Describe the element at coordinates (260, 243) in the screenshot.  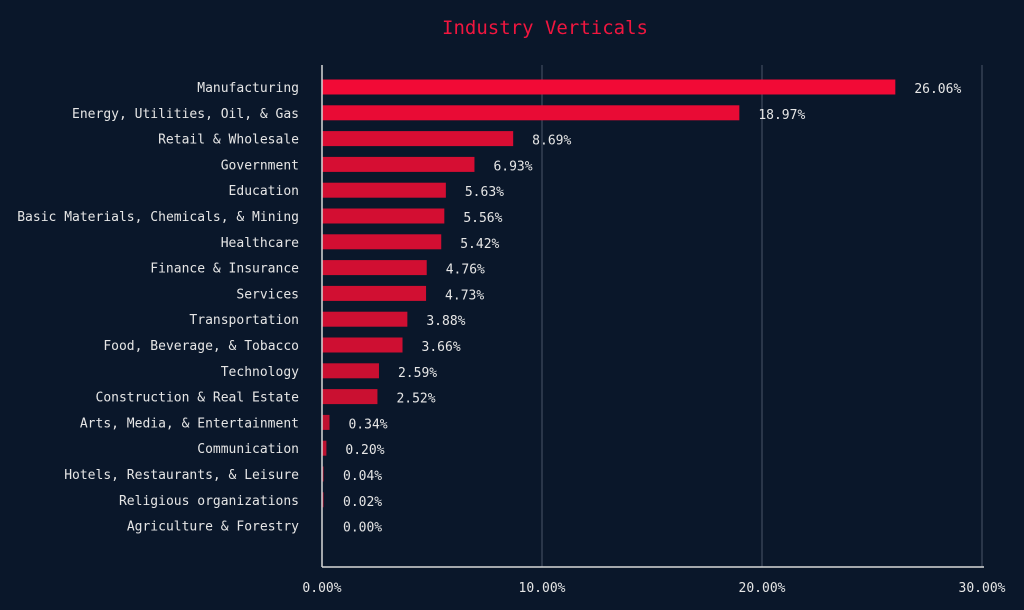
I see `category-label: Healthcare` at that location.